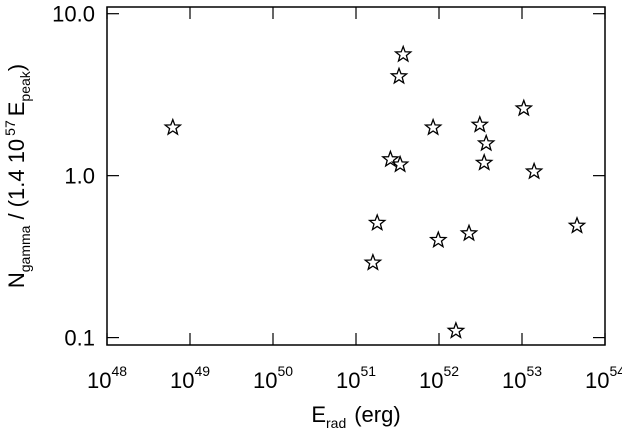 The width and height of the screenshot is (622, 434). Describe the element at coordinates (368, 371) in the screenshot. I see `x-tick-exponent: 51` at that location.